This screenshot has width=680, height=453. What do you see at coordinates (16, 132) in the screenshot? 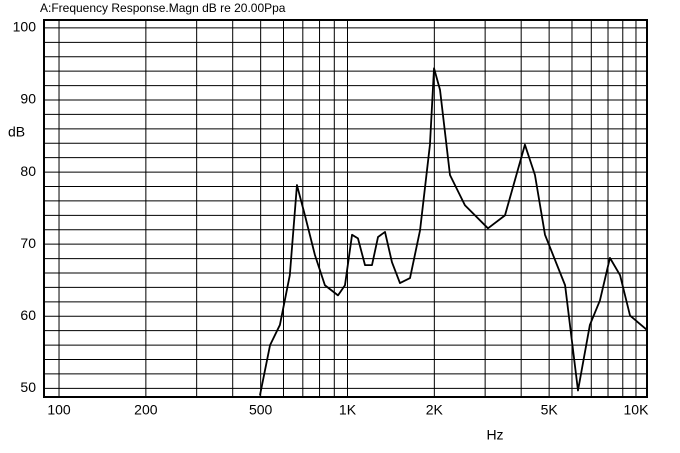
I see `y-axis-label: dB` at bounding box center [16, 132].